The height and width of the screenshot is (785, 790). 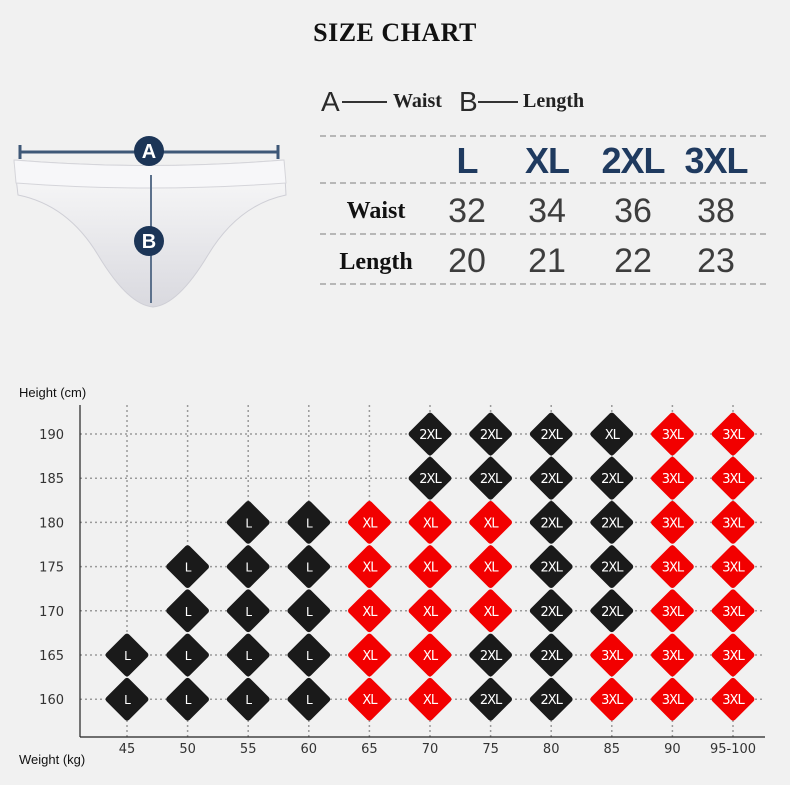 I want to click on y-tick-label: 165, so click(x=51, y=656).